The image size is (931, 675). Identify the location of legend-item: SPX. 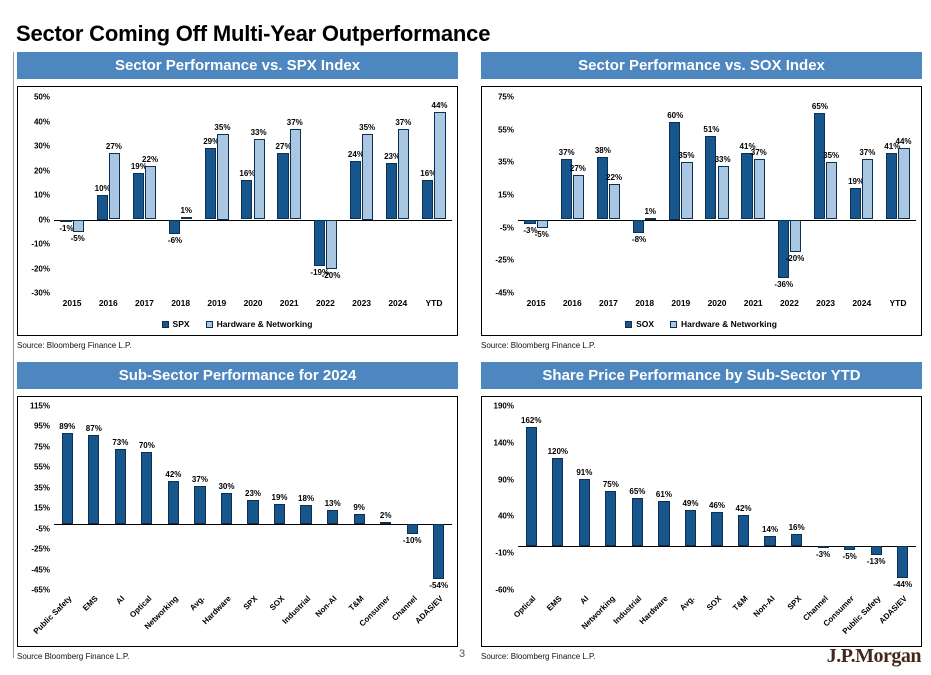
(175, 324).